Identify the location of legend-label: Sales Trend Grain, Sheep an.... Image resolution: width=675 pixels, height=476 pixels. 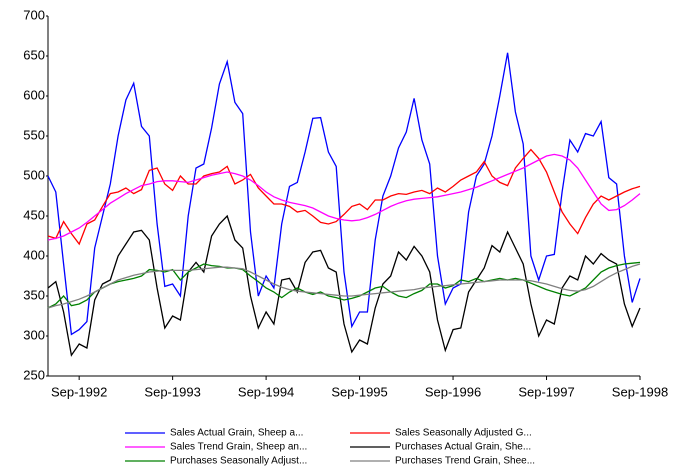
(238, 447).